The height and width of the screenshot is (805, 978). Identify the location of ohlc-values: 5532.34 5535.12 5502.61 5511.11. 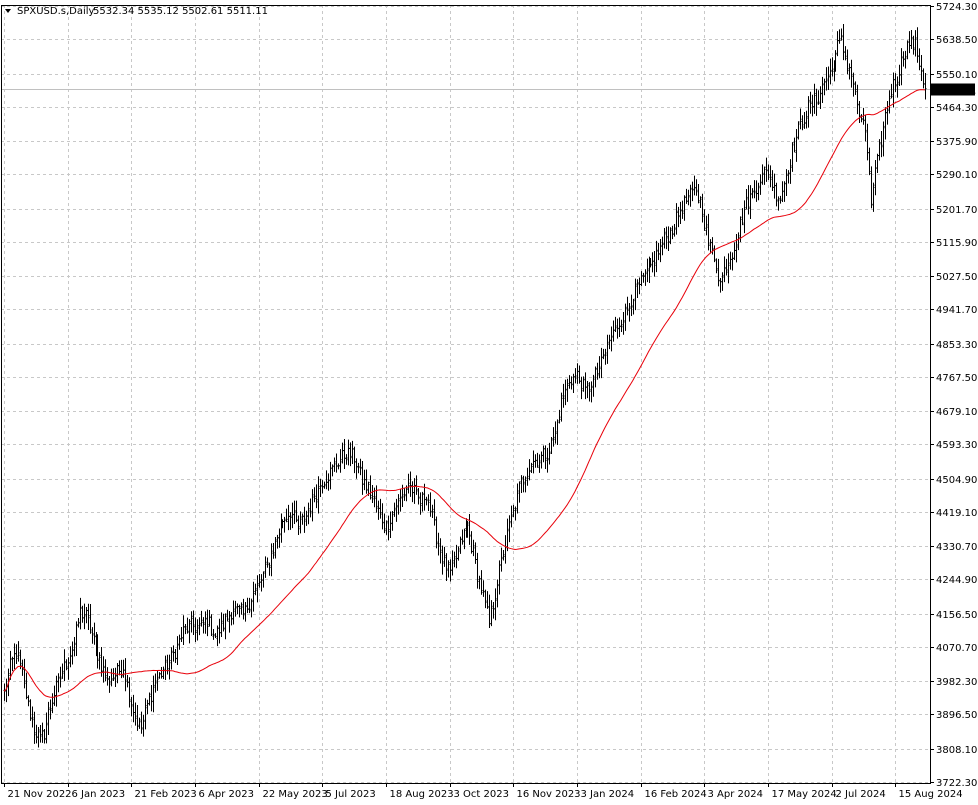
(180, 11).